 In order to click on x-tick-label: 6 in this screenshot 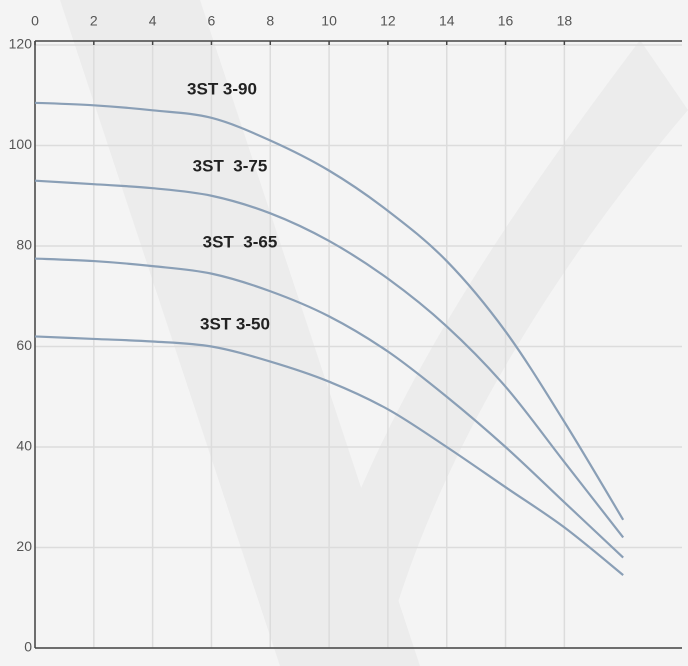, I will do `click(212, 21)`.